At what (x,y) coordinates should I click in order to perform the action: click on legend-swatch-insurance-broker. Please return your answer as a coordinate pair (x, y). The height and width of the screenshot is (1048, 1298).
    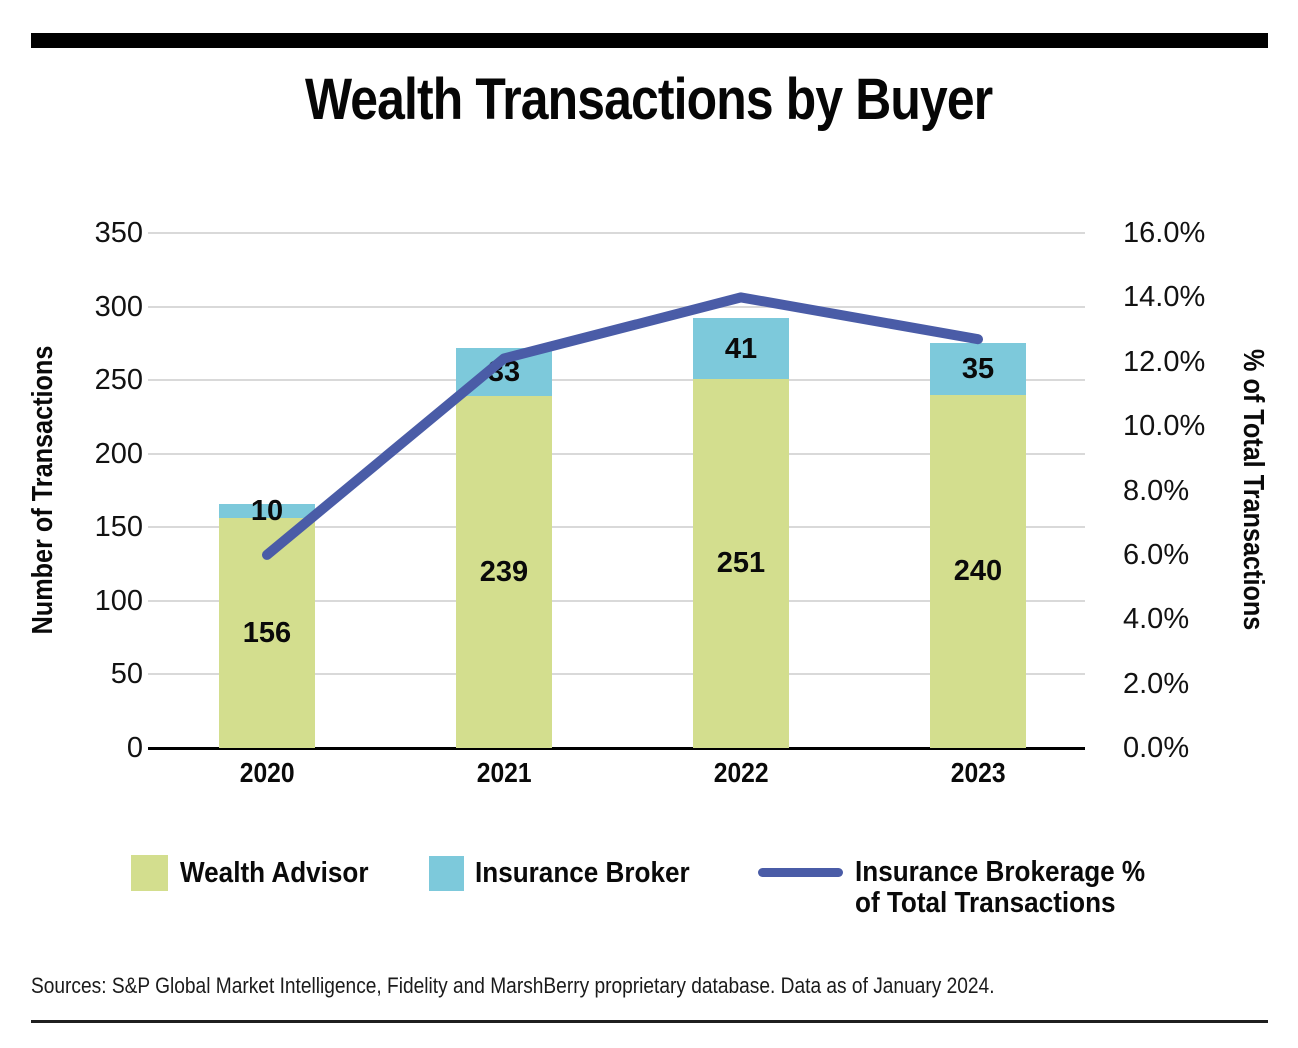
    Looking at the image, I should click on (446, 873).